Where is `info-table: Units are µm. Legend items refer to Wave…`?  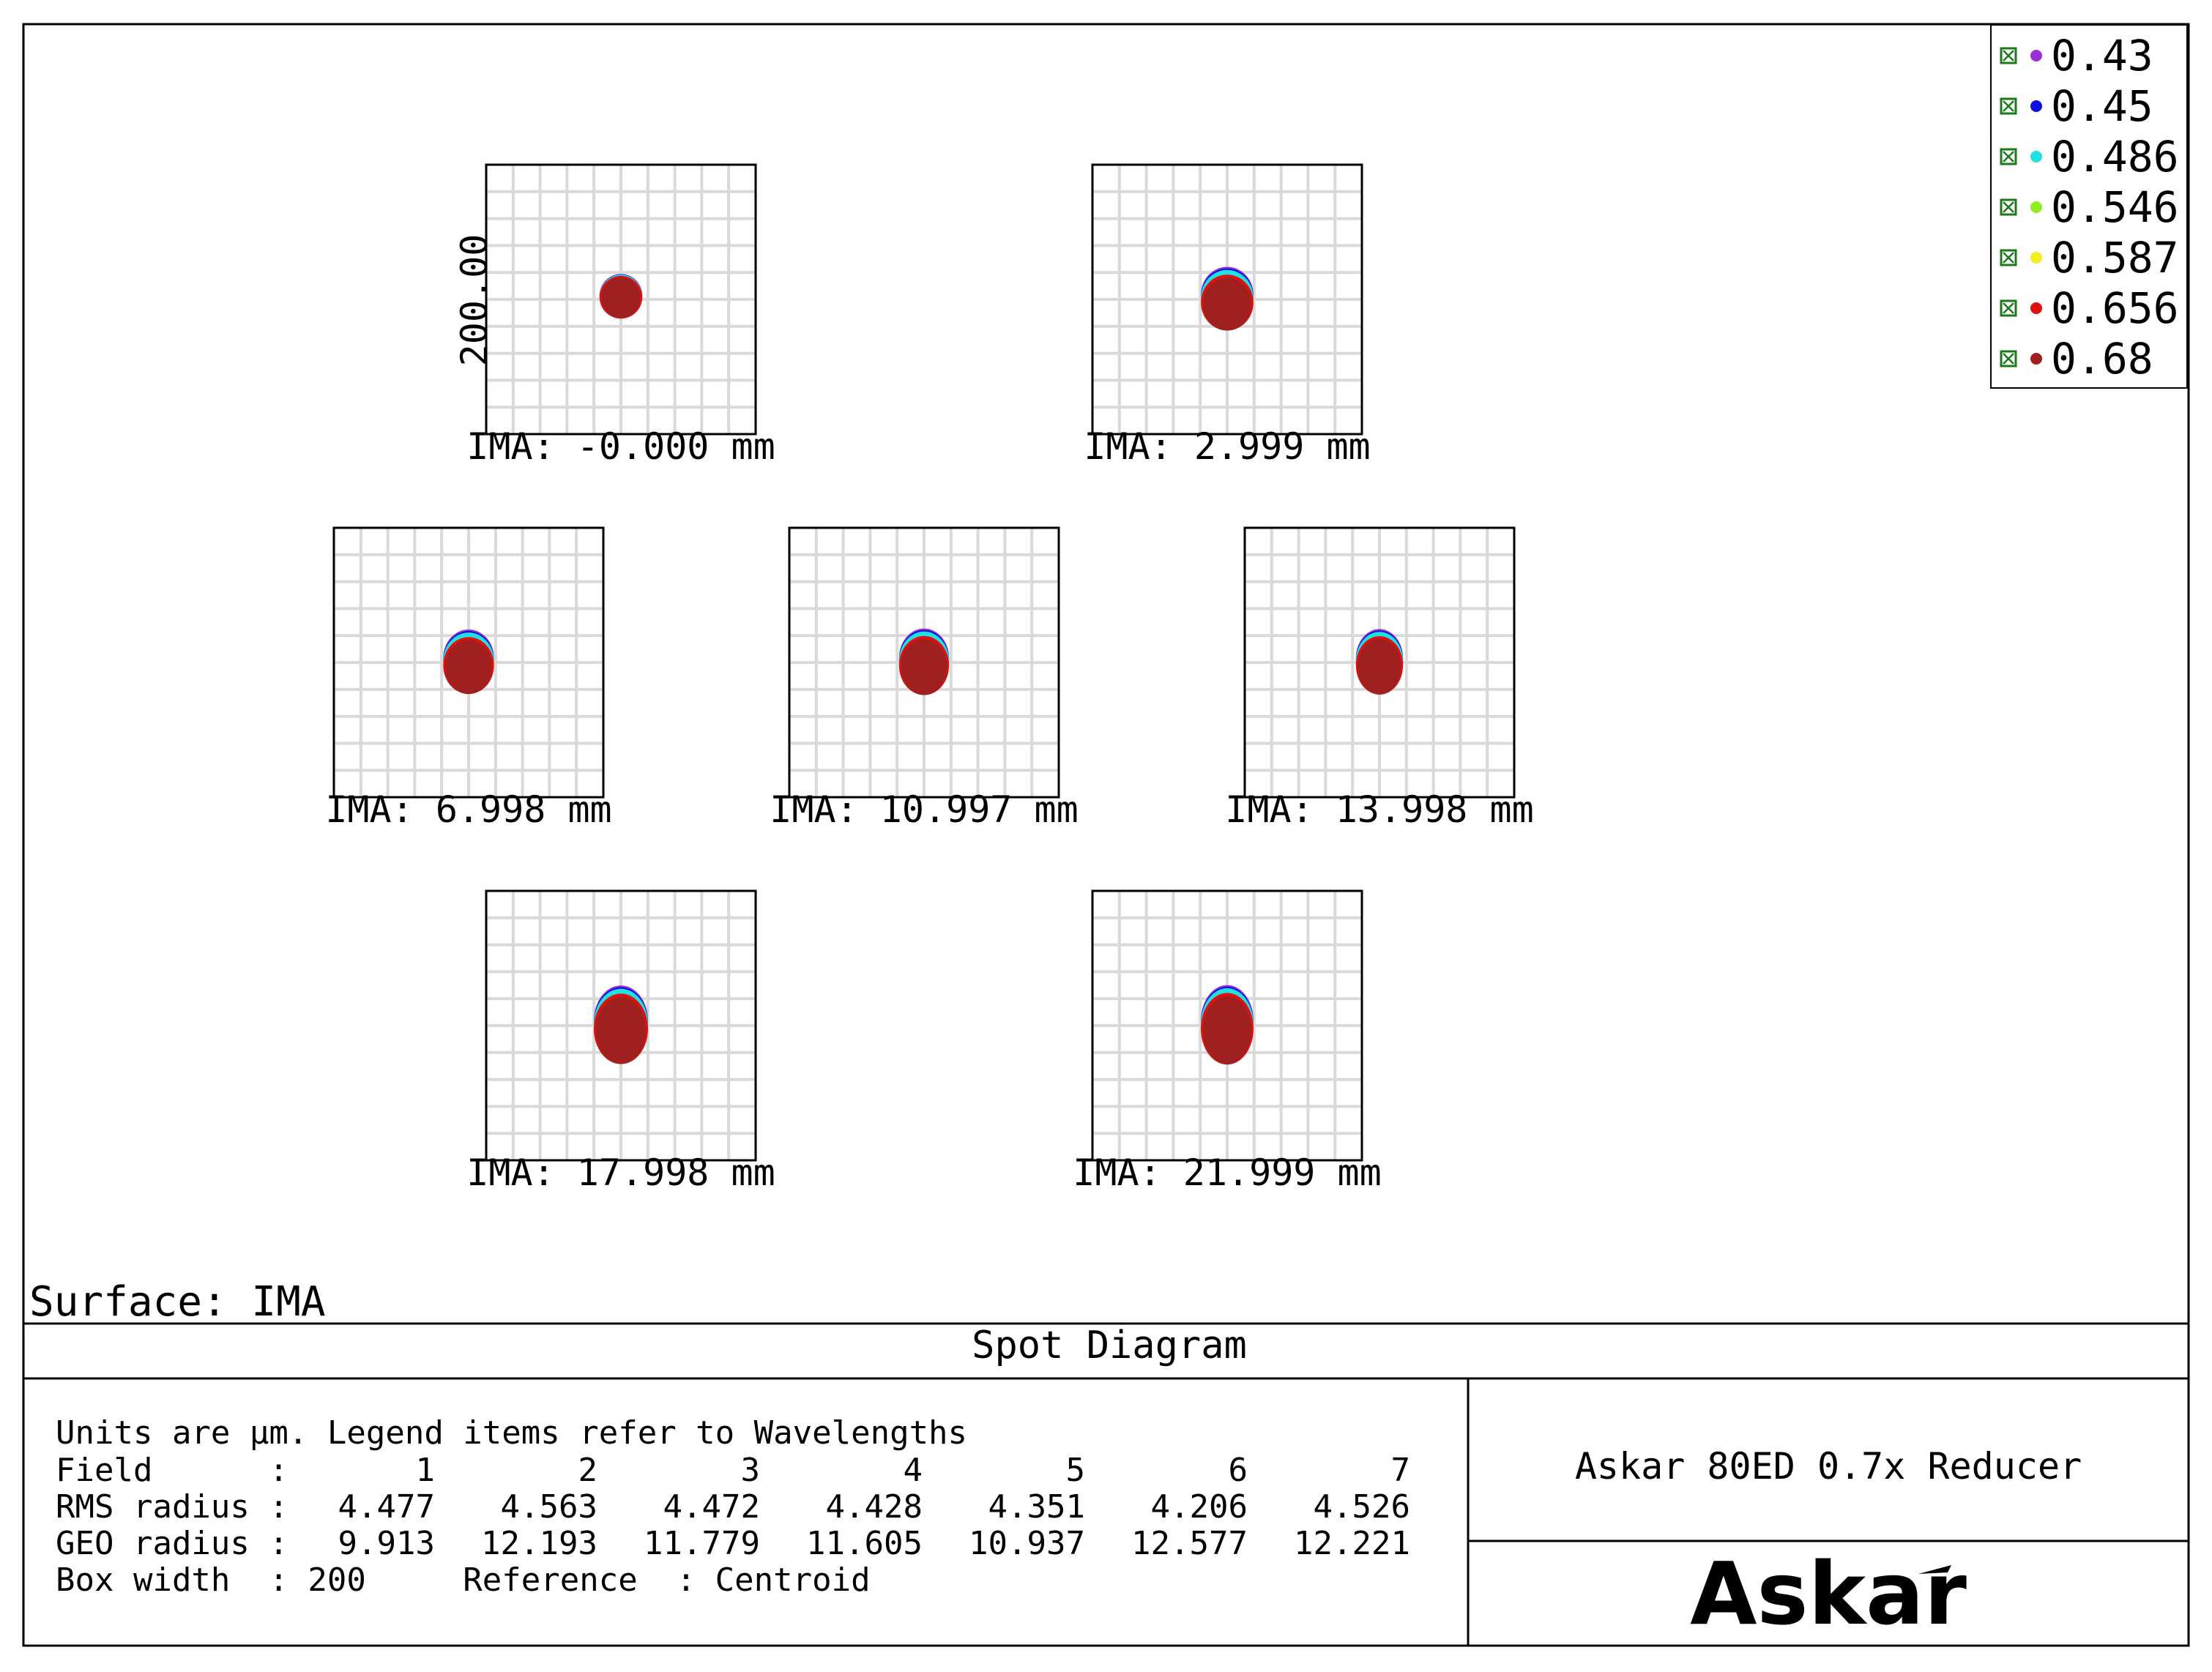
info-table: Units are µm. Legend items refer to Wave… is located at coordinates (733, 1506).